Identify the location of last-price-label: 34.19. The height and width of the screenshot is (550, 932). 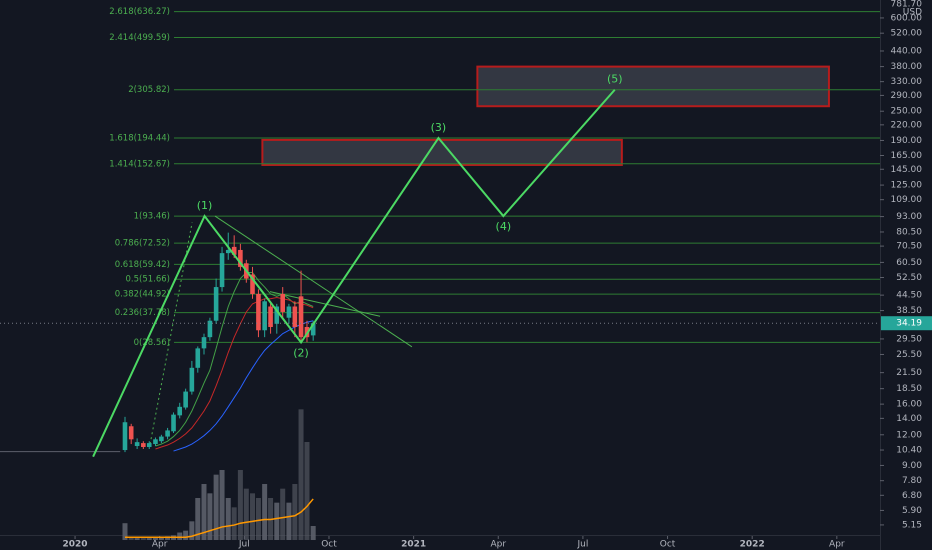
(909, 324).